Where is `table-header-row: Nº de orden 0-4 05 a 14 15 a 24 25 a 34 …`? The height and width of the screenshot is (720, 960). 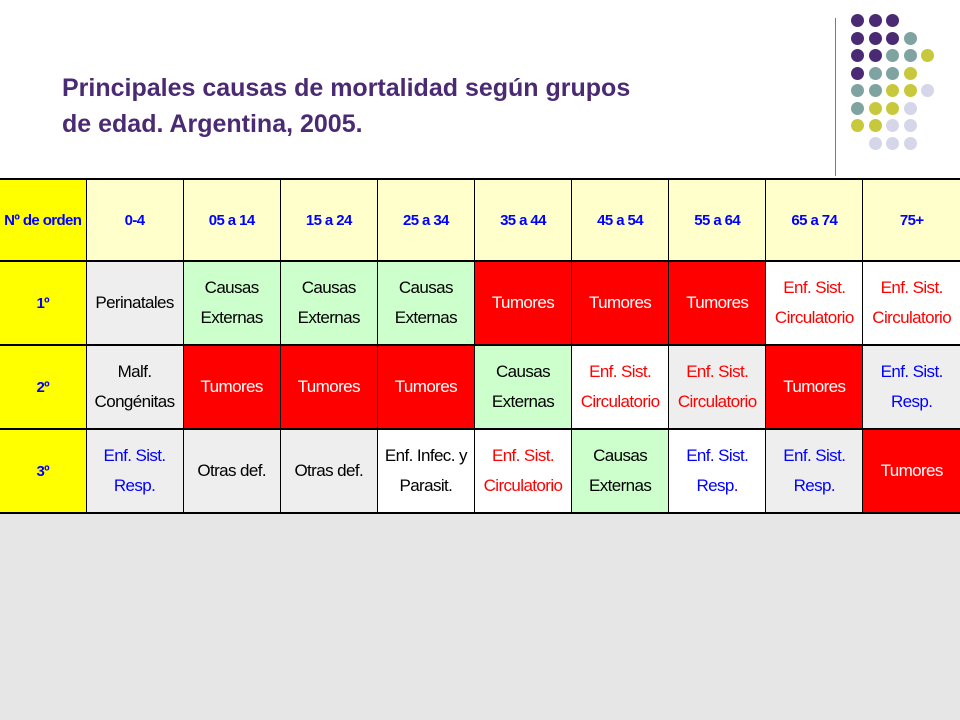
table-header-row: Nº de orden 0-4 05 a 14 15 a 24 25 a 34 … is located at coordinates (480, 220).